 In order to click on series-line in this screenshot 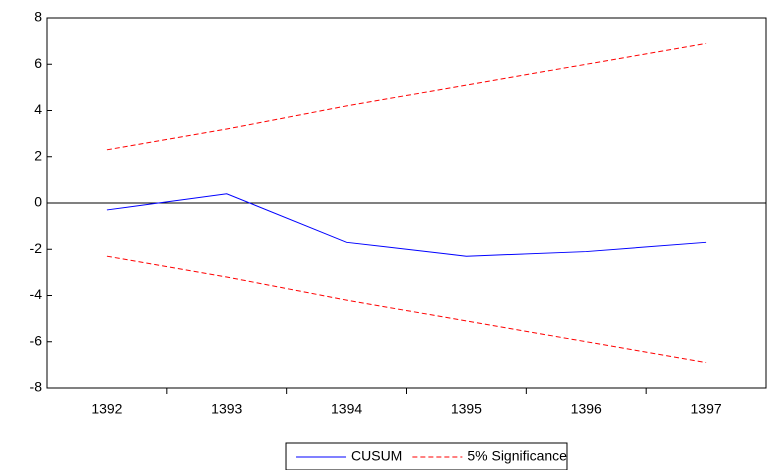, I will do `click(406, 225)`.